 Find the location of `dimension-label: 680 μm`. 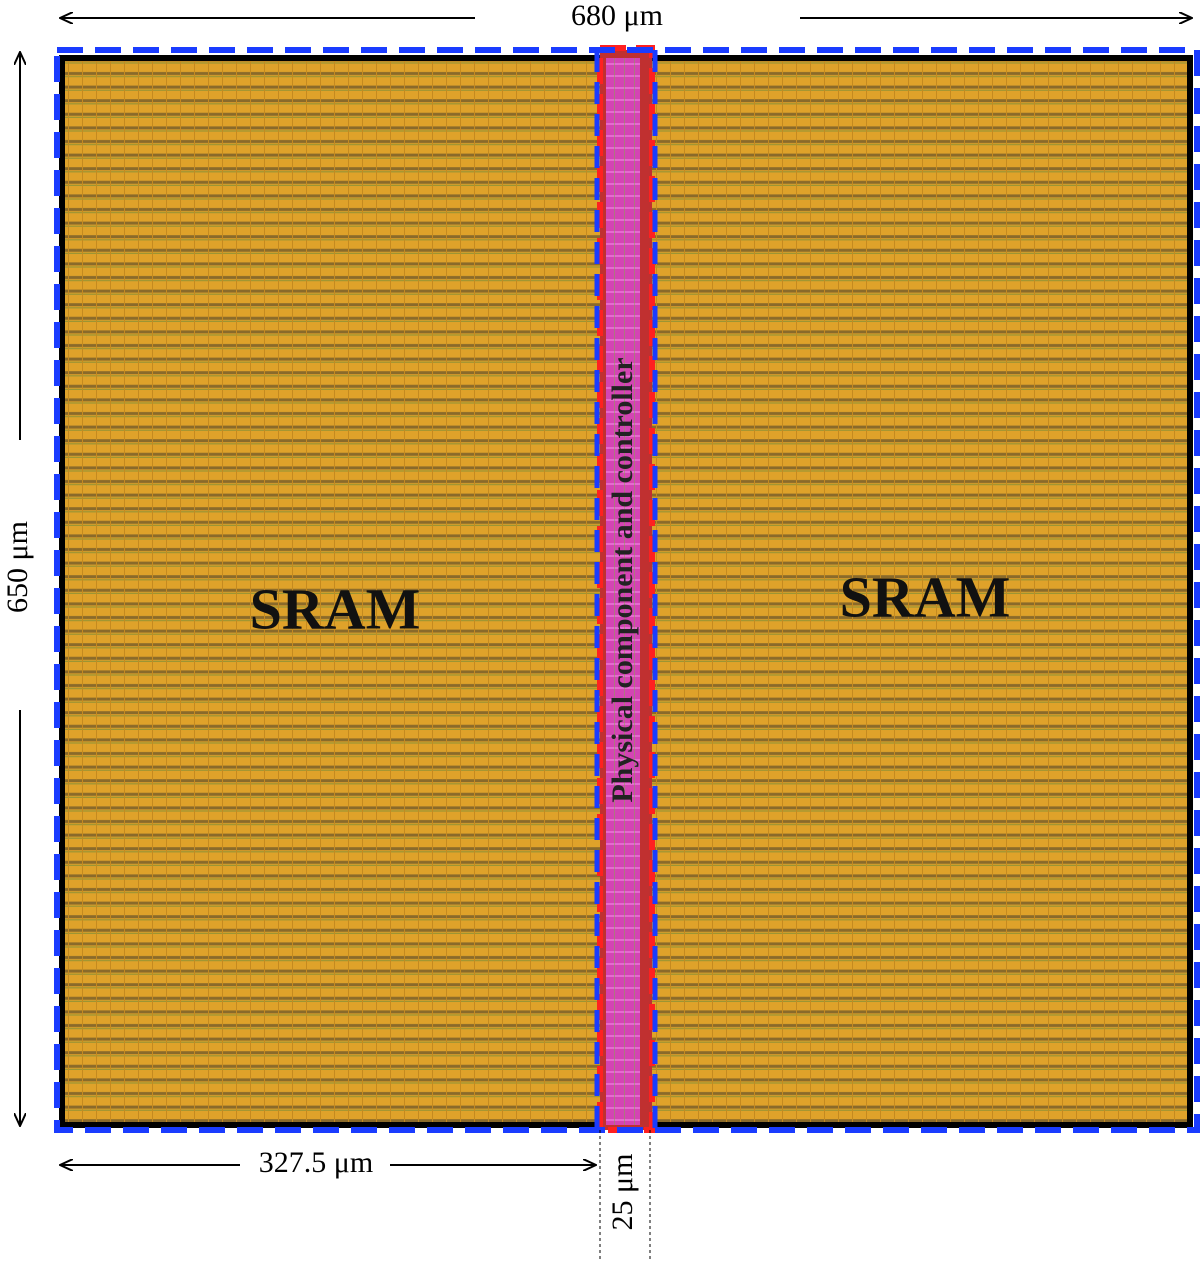

dimension-label: 680 μm is located at coordinates (617, 16).